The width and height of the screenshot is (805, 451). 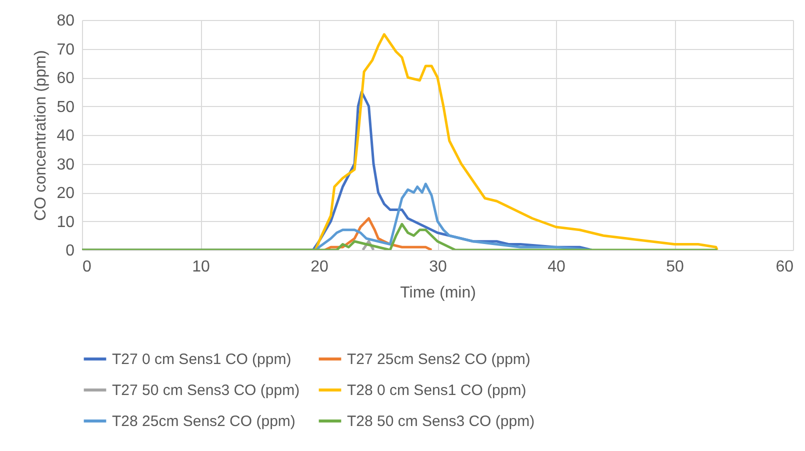 What do you see at coordinates (65, 193) in the screenshot?
I see `y-tick-label: 20` at bounding box center [65, 193].